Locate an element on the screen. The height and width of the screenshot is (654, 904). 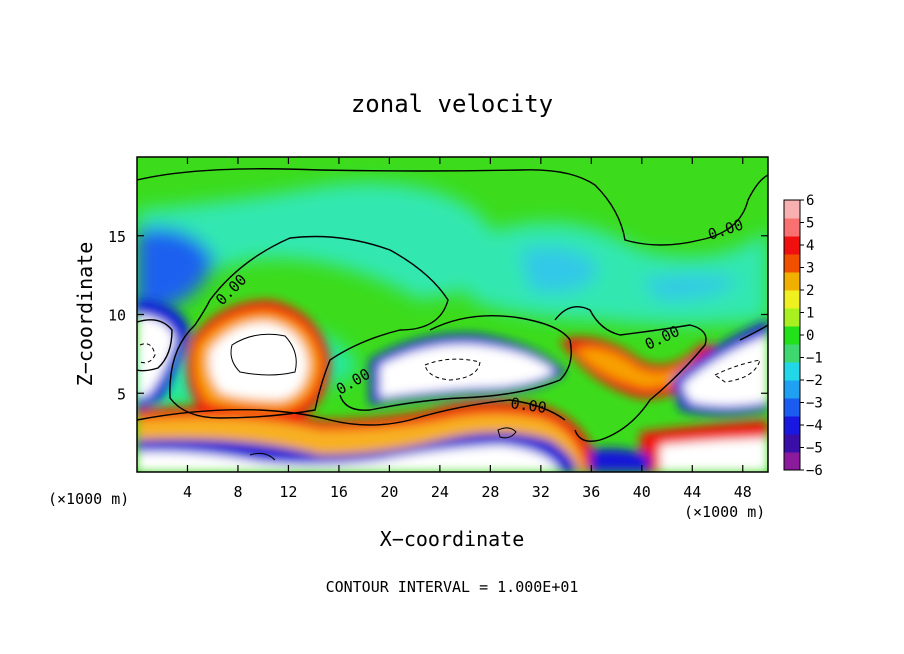
x-tick-label: 16 is located at coordinates (339, 492).